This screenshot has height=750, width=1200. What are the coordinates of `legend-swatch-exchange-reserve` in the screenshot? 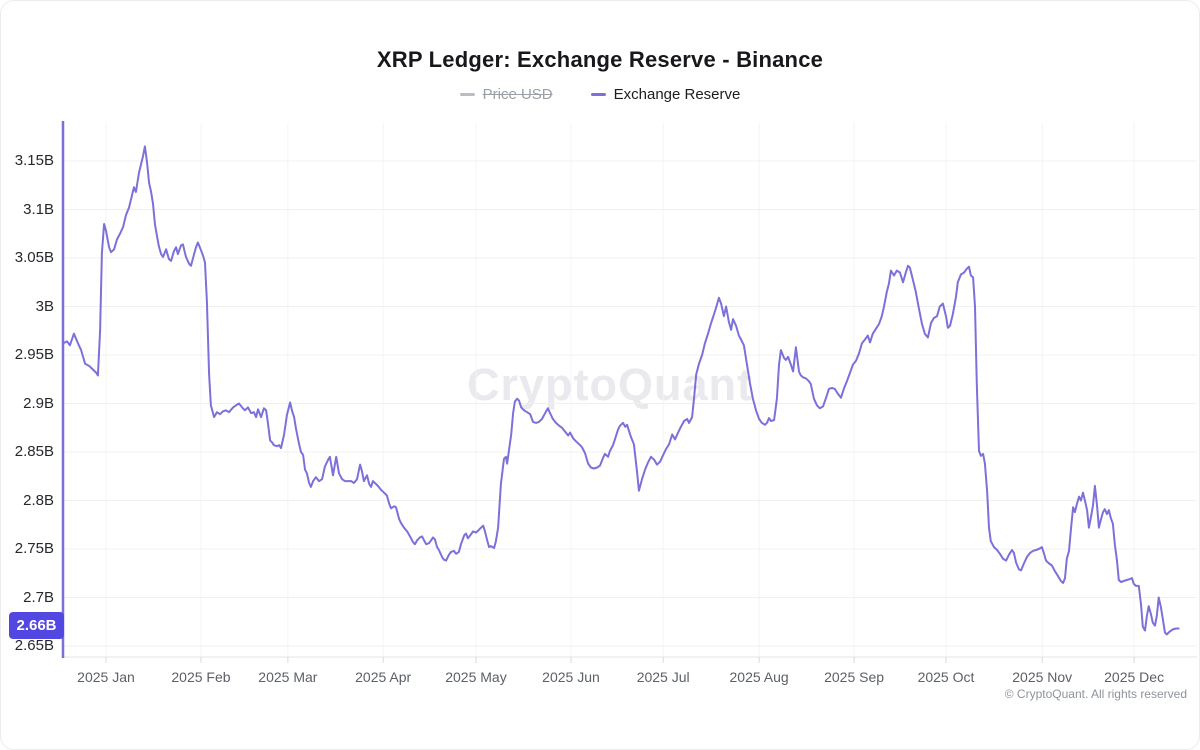 It's located at (598, 94).